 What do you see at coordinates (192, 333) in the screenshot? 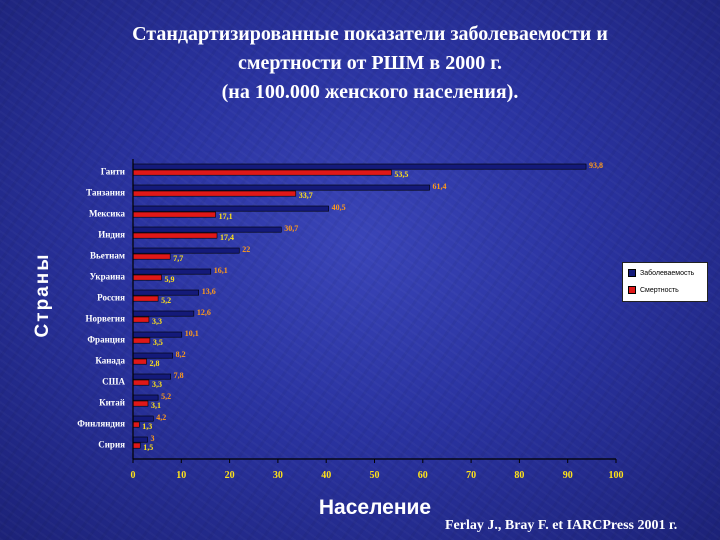
I see `incidence-data-label: 10,1` at bounding box center [192, 333].